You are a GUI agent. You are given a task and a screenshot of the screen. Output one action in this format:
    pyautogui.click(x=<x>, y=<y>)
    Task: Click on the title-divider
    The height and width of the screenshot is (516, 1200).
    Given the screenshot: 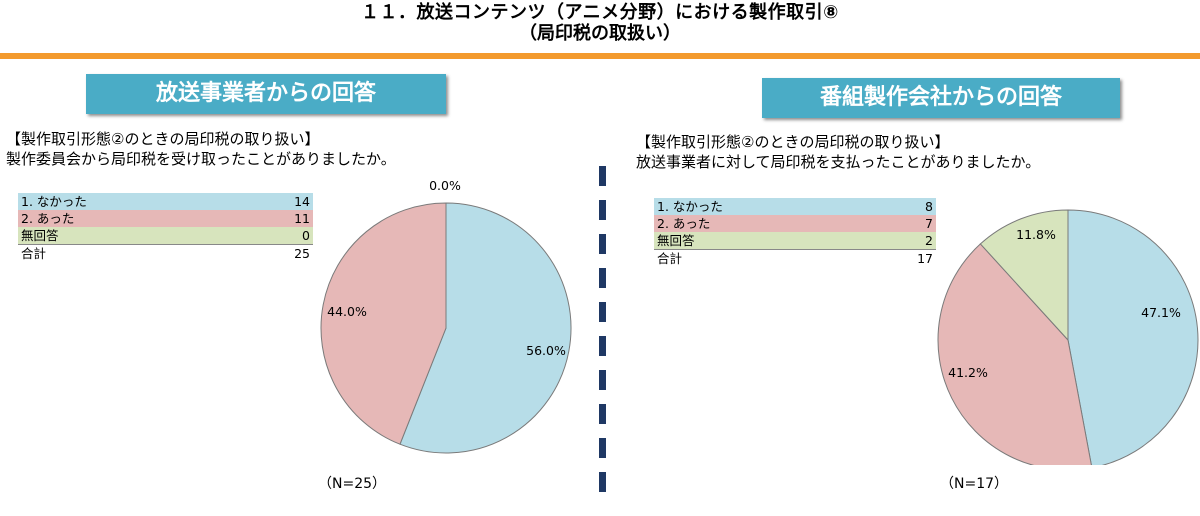 What is the action you would take?
    pyautogui.click(x=600, y=56)
    